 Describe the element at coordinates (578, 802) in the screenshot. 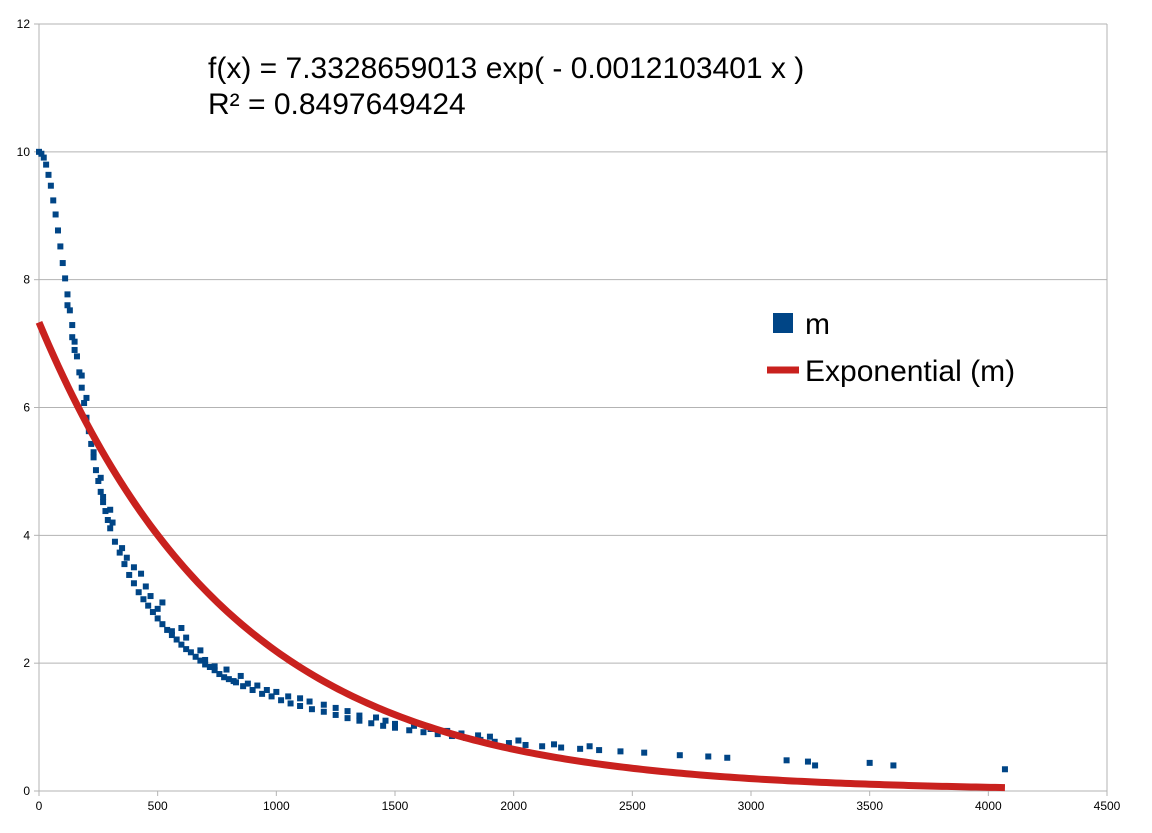

I see `x-tick-labels: 0 500 1000 1500 2000 2500 3000 3500 4000 4500` at that location.